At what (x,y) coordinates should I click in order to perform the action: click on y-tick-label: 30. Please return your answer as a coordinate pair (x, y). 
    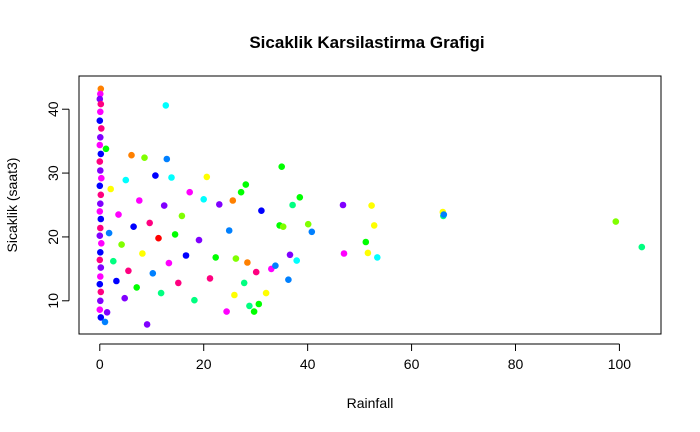
    Looking at the image, I should click on (53, 173).